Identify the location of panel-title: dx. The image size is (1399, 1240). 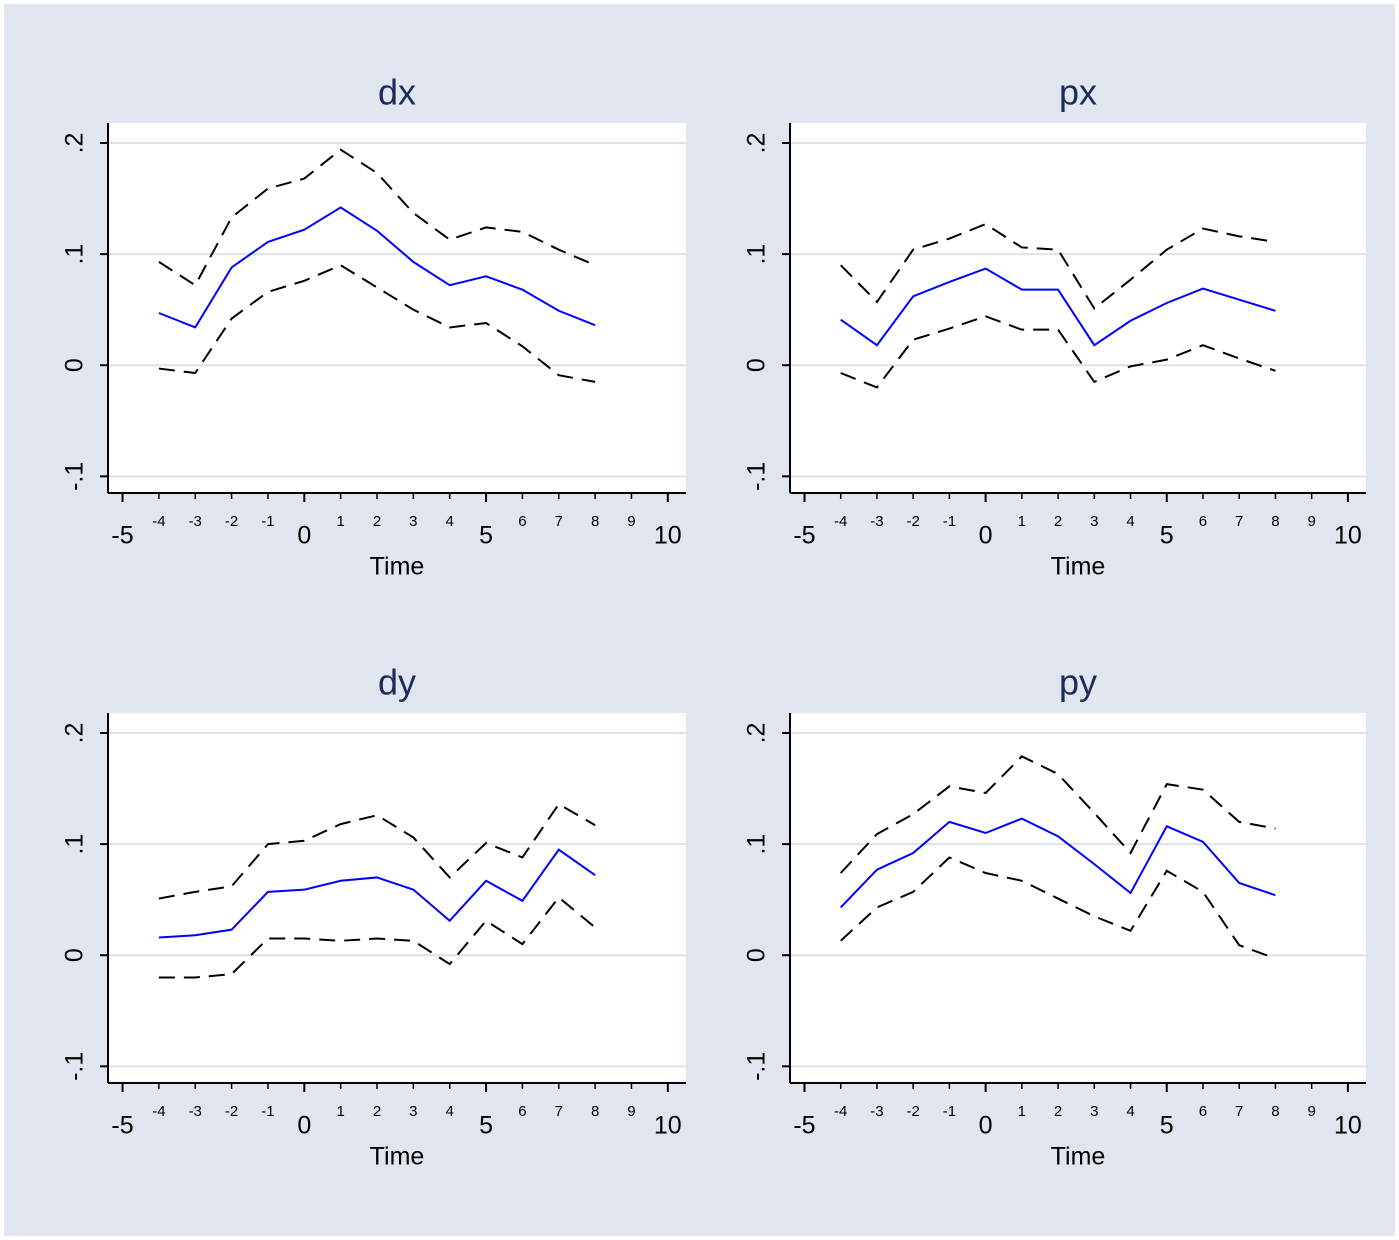
(397, 92).